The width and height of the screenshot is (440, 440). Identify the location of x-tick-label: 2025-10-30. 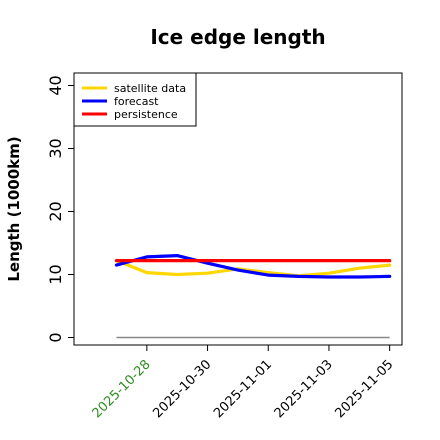
(182, 389).